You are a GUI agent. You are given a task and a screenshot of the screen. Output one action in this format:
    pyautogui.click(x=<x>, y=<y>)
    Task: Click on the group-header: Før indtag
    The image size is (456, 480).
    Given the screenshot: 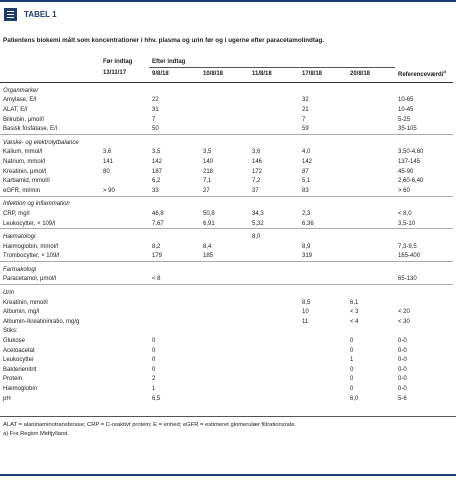 What is the action you would take?
    pyautogui.click(x=118, y=61)
    